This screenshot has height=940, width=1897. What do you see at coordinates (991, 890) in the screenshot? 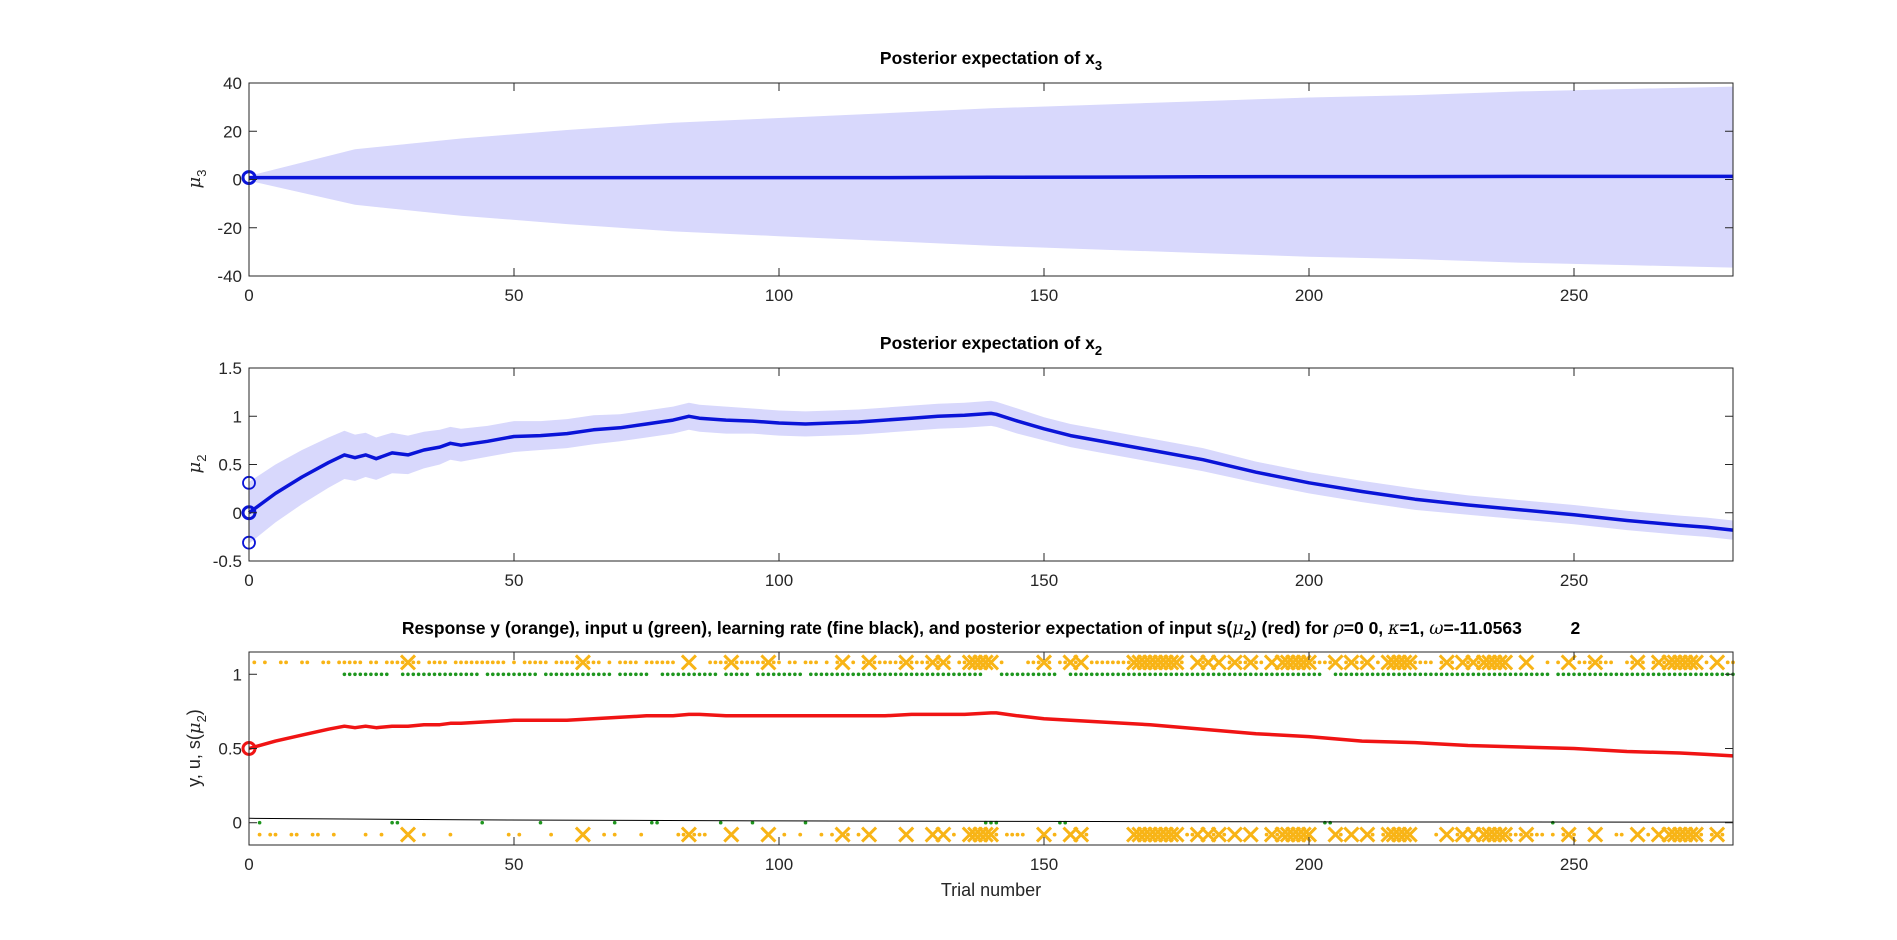
I see `x-axis-label: Trial number` at bounding box center [991, 890].